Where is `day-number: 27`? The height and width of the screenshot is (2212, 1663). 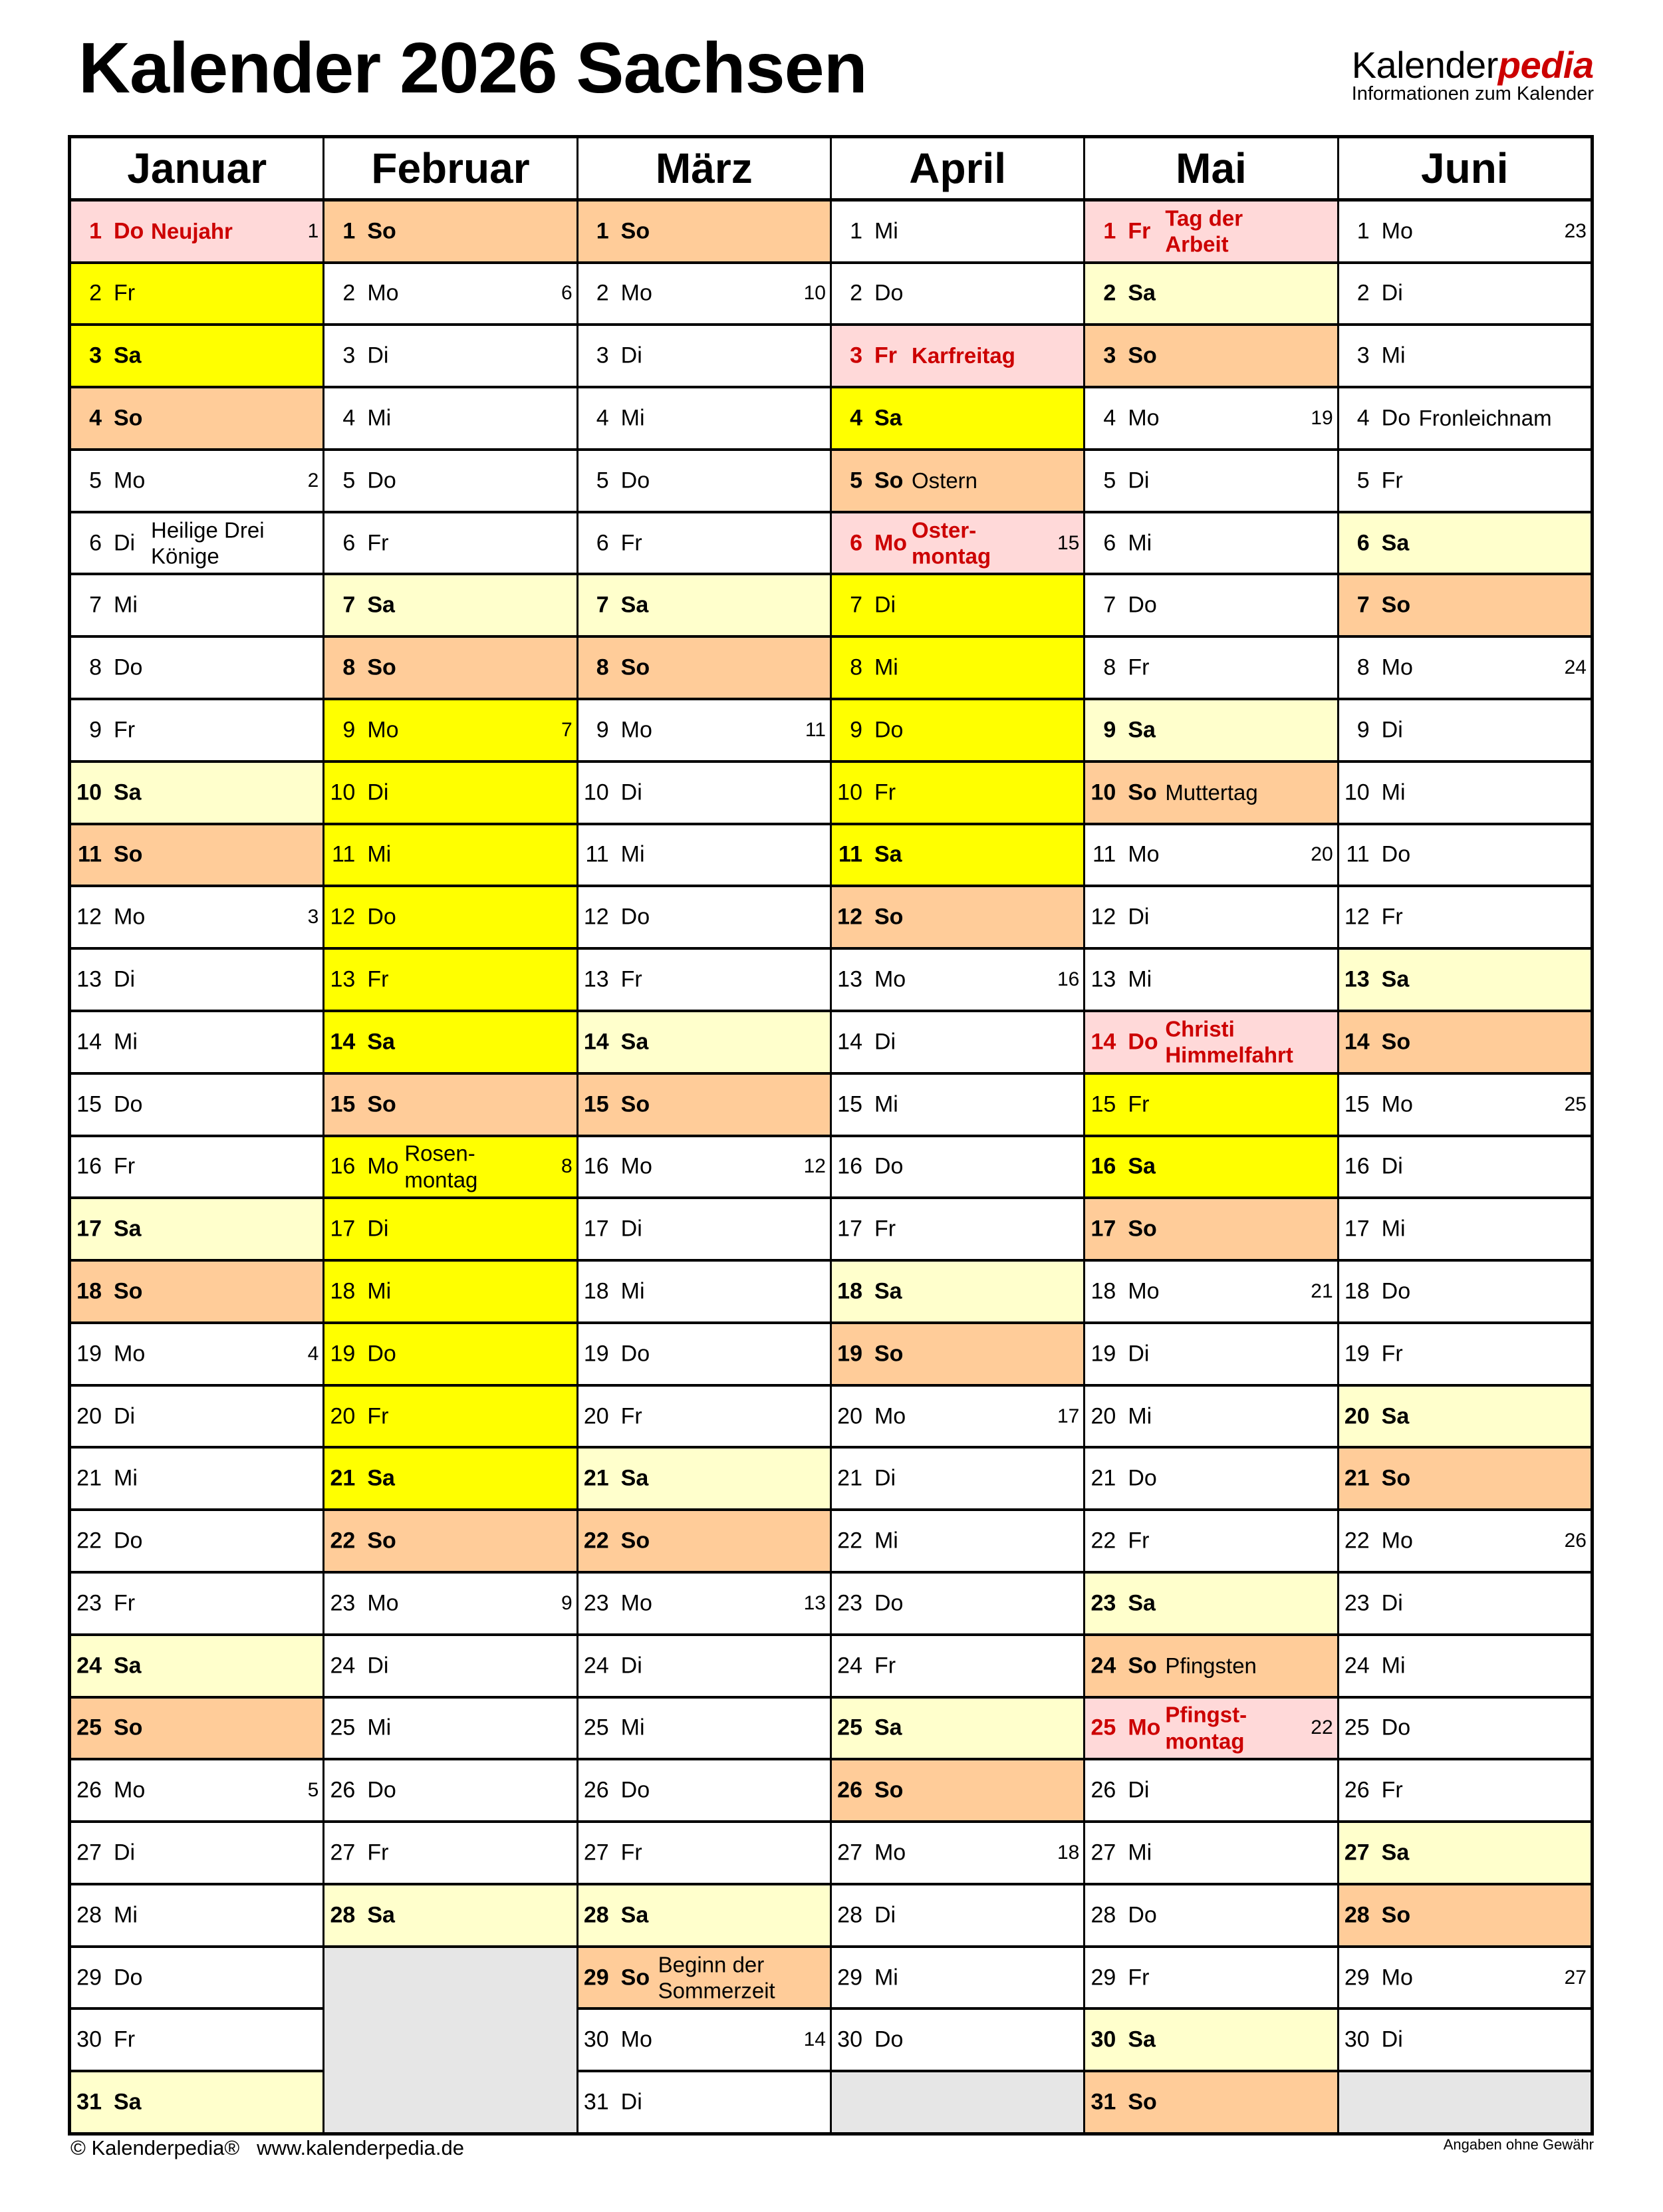
day-number: 27 is located at coordinates (1103, 1853).